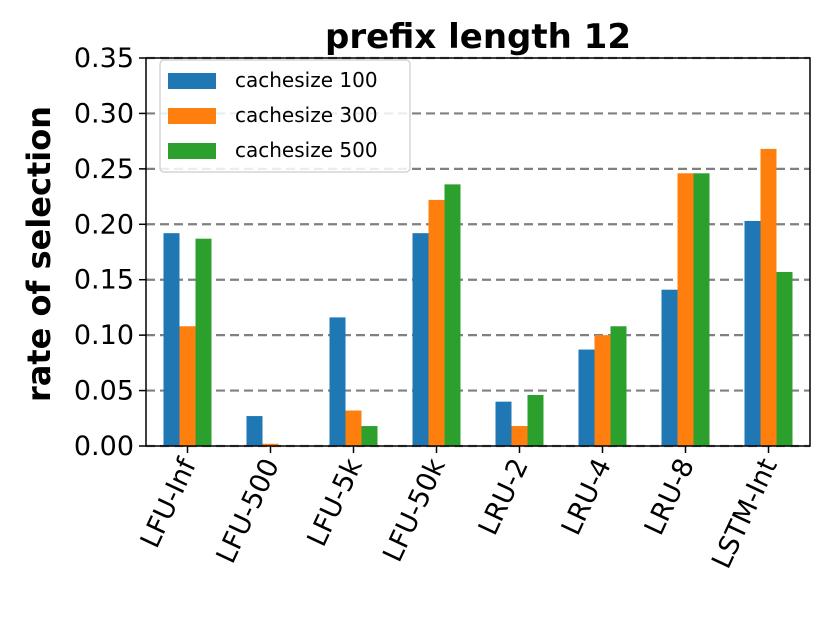  What do you see at coordinates (248, 511) in the screenshot?
I see `x-tick-label: LFU-500` at bounding box center [248, 511].